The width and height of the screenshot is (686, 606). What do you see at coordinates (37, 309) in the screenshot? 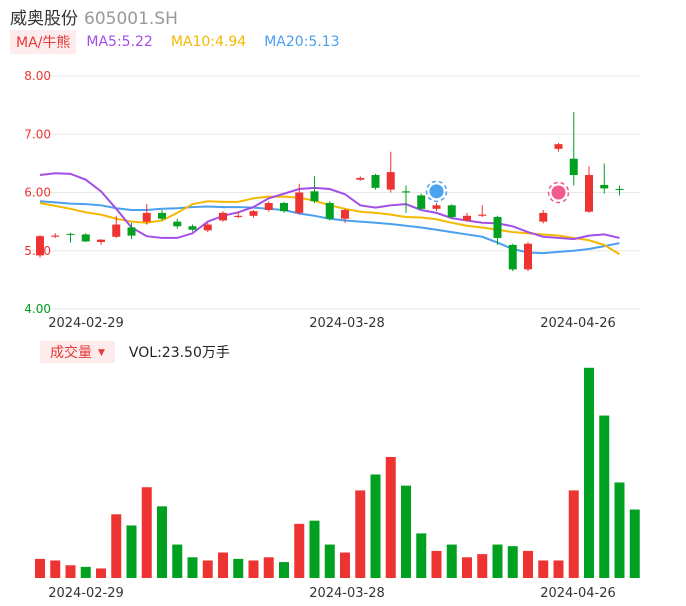
I see `y-tick-label: 4.00` at bounding box center [37, 309].